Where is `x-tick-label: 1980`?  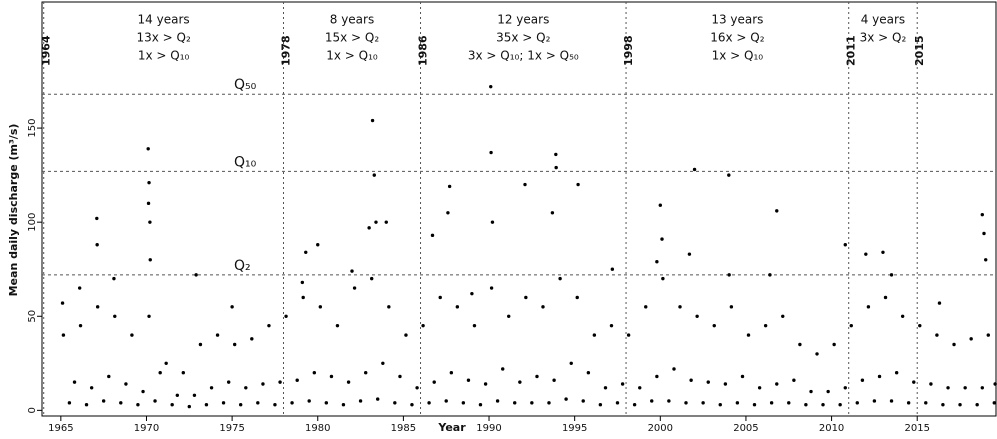
x-tick-label: 1980 is located at coordinates (317, 428).